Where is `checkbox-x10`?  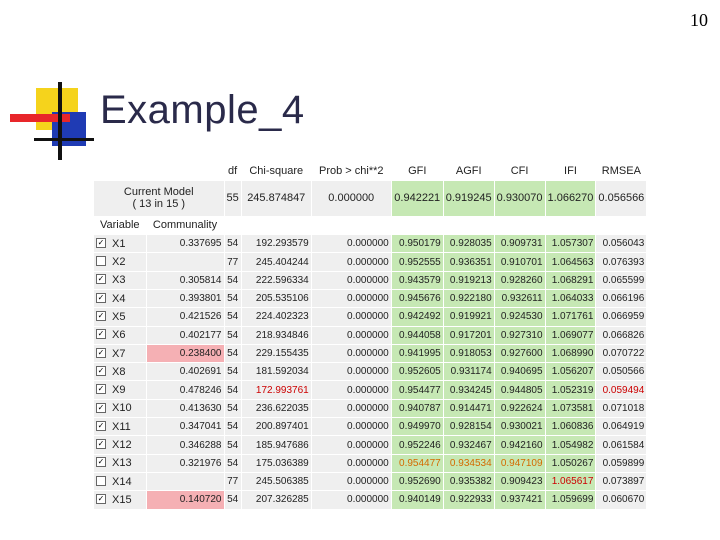 checkbox-x10 is located at coordinates (101, 407).